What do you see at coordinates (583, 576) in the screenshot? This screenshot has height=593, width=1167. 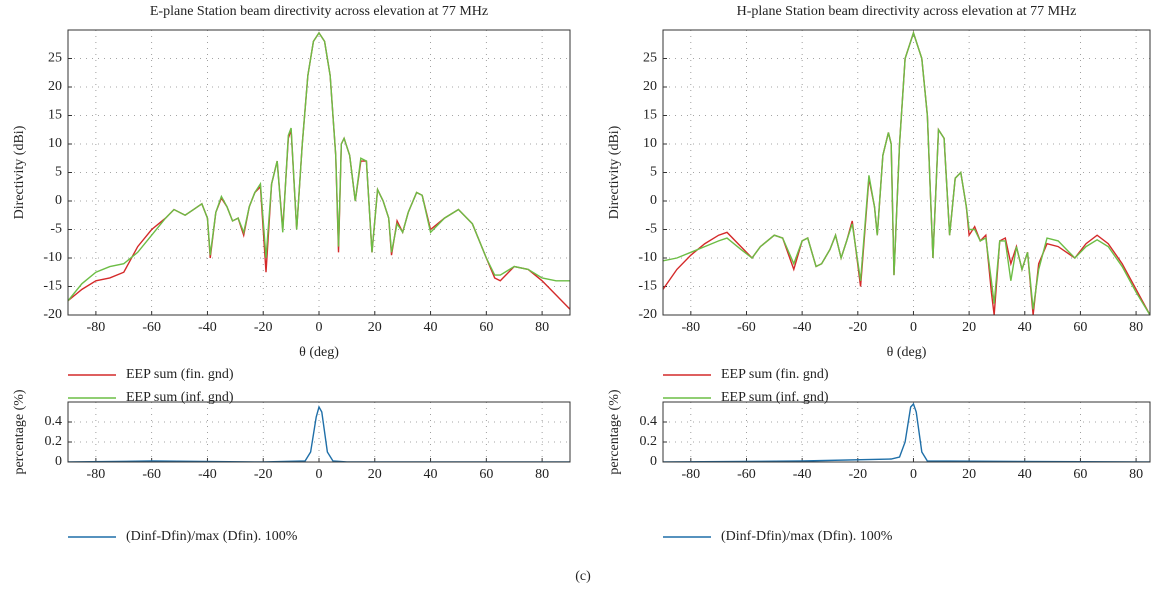 I see `caption: (c)` at bounding box center [583, 576].